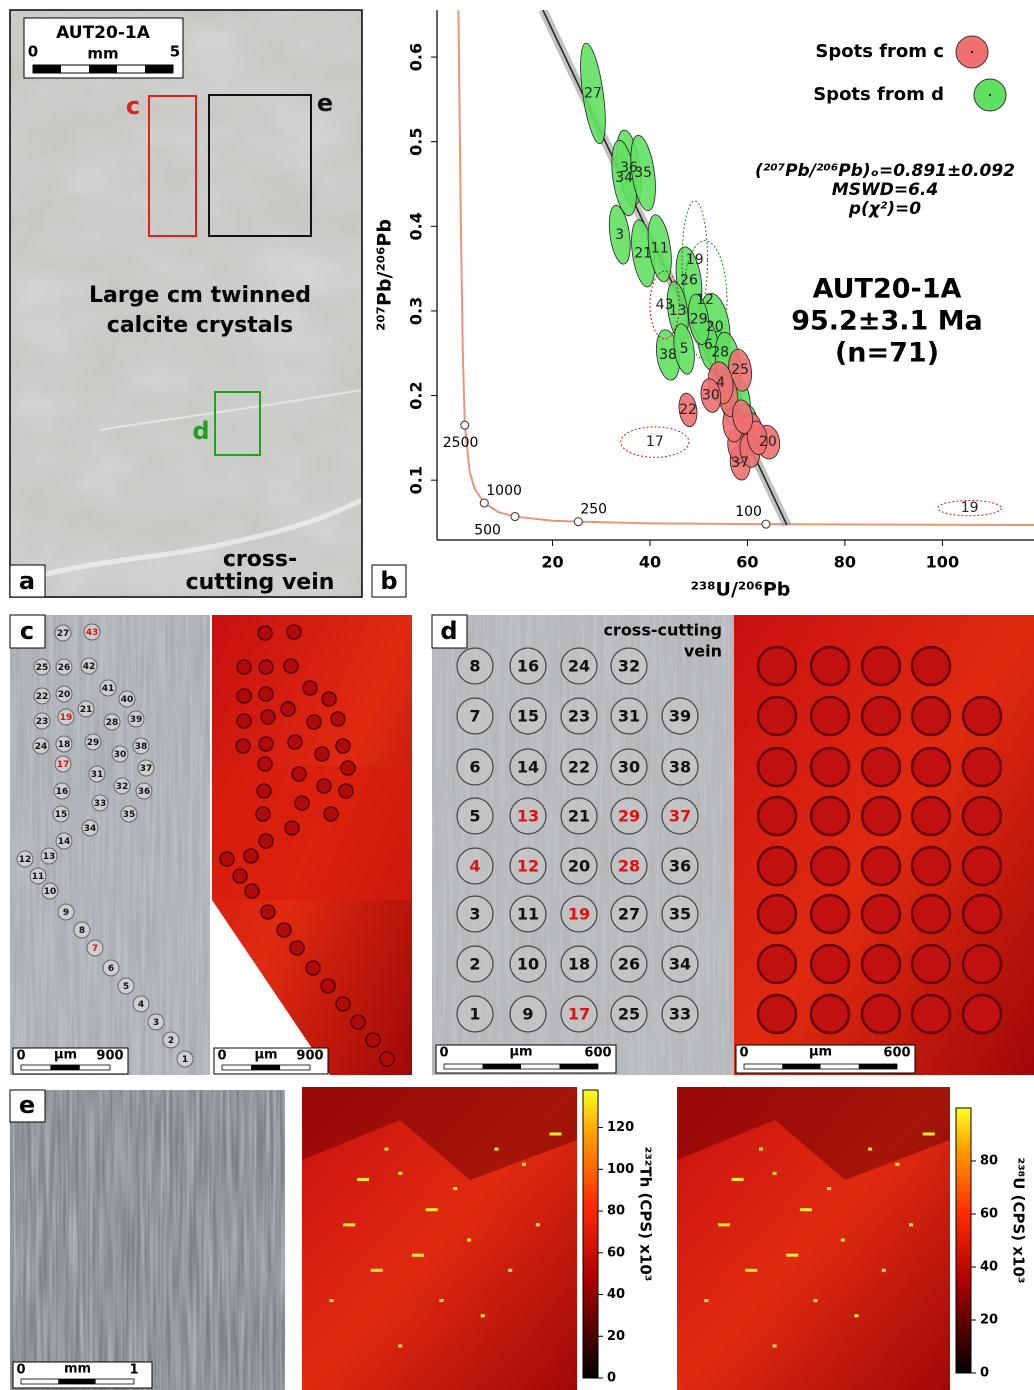 This screenshot has width=1034, height=1390. What do you see at coordinates (86, 710) in the screenshot?
I see `spot-number: 21` at bounding box center [86, 710].